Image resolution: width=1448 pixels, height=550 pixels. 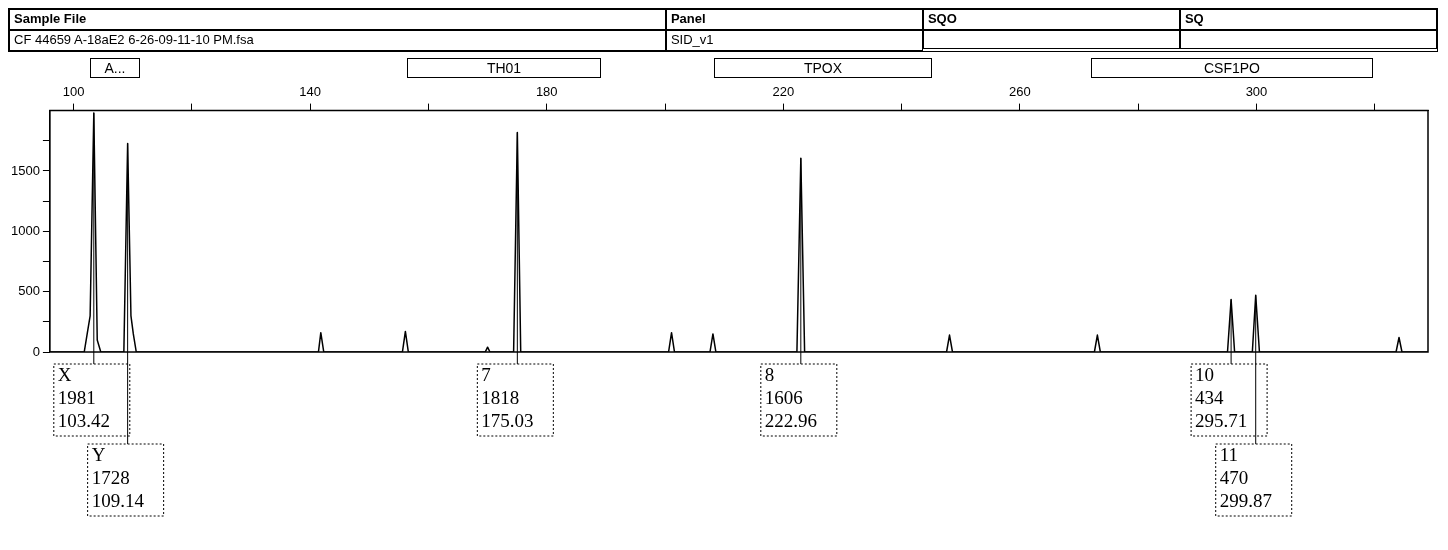 I want to click on text: Panel, so click(x=794, y=19).